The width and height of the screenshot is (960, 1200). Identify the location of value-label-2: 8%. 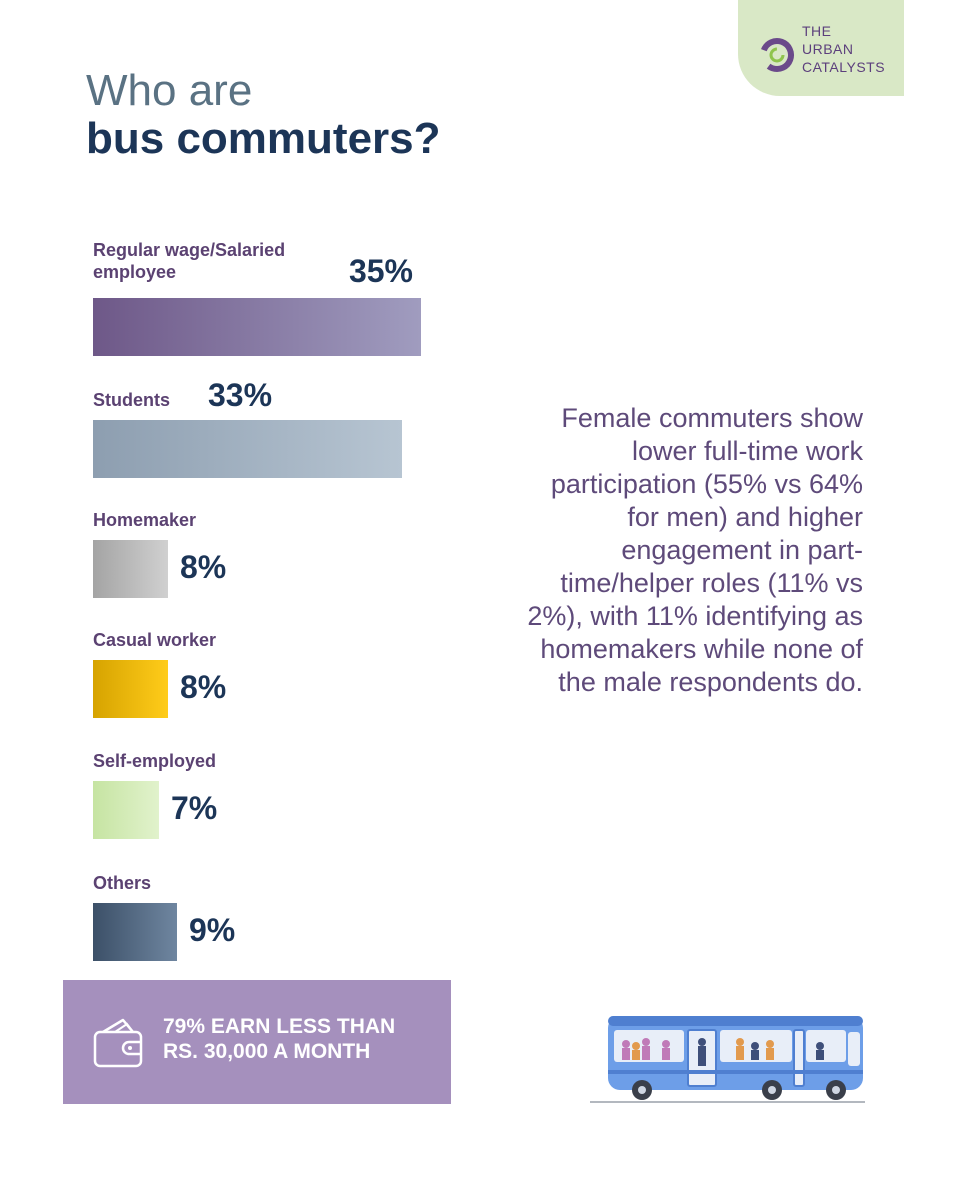
(203, 567).